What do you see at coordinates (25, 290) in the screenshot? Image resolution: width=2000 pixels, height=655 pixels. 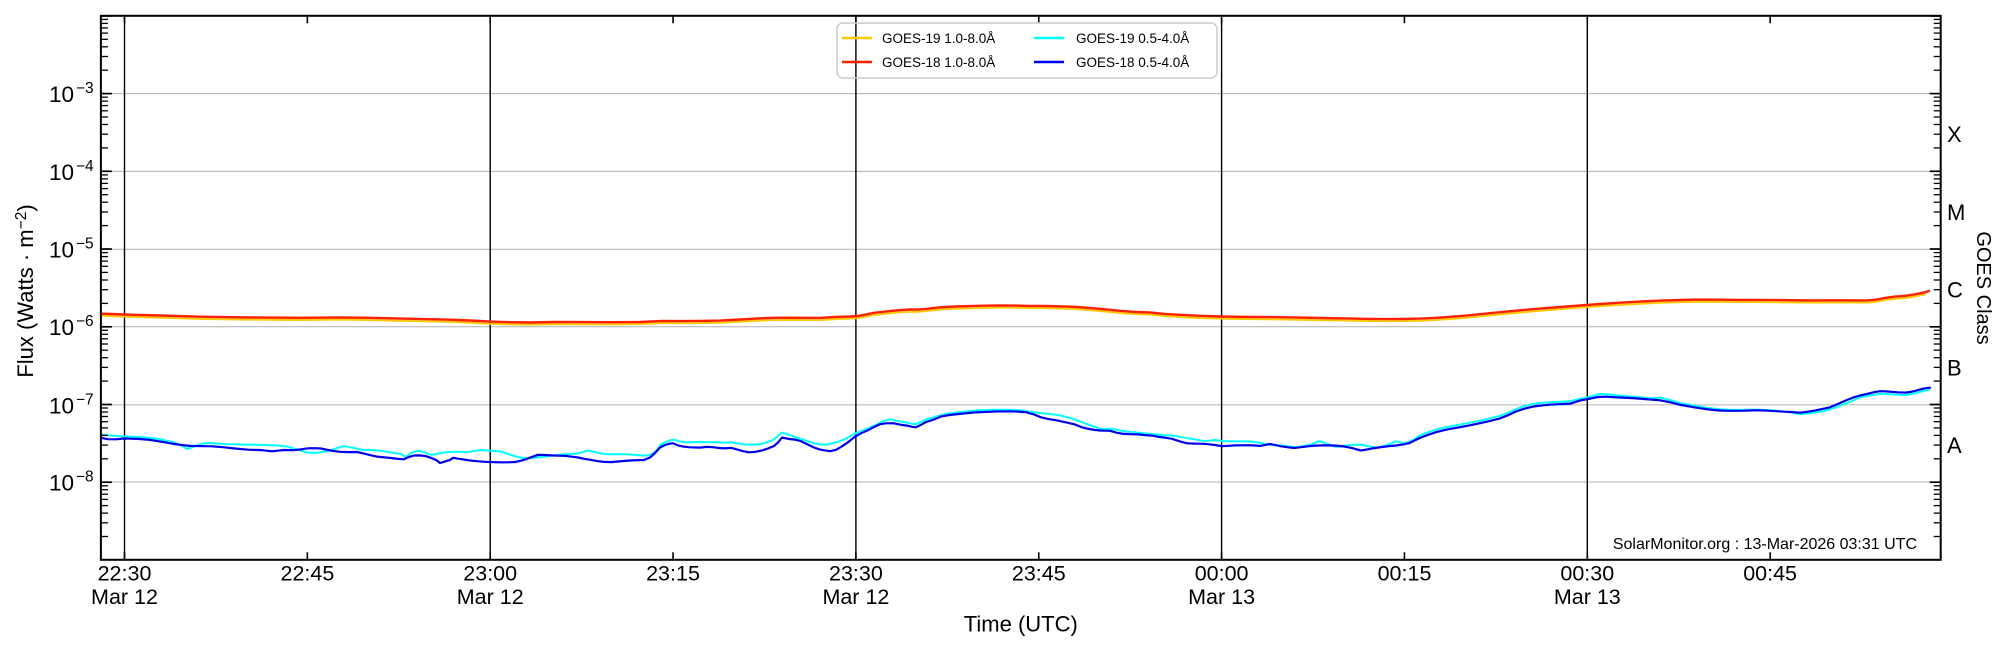 I see `svg-text: Flux (Watts · m−2)` at bounding box center [25, 290].